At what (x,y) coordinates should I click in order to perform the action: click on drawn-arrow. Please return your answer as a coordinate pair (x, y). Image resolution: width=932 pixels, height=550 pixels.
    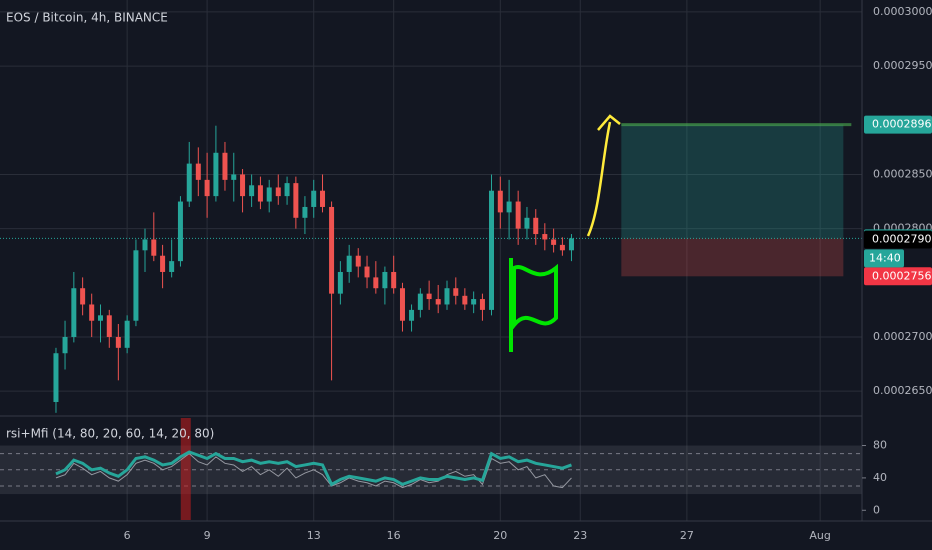
    Looking at the image, I should click on (599, 179).